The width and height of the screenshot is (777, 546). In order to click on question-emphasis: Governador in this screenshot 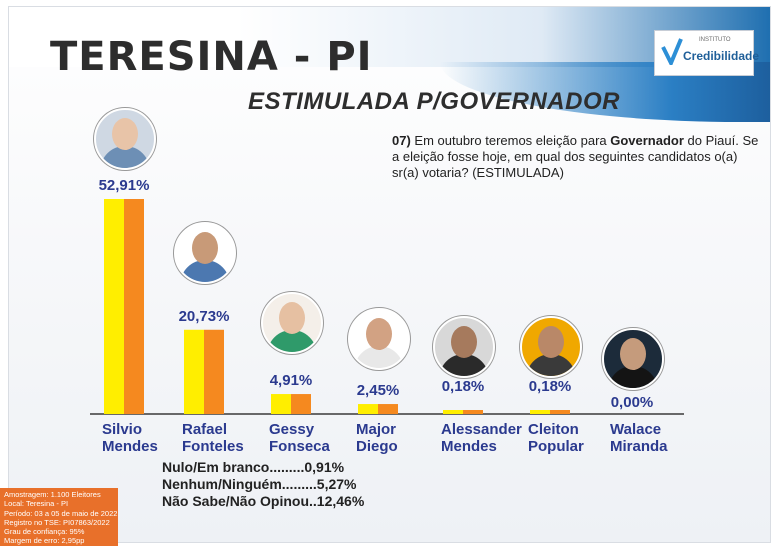, I will do `click(647, 140)`.